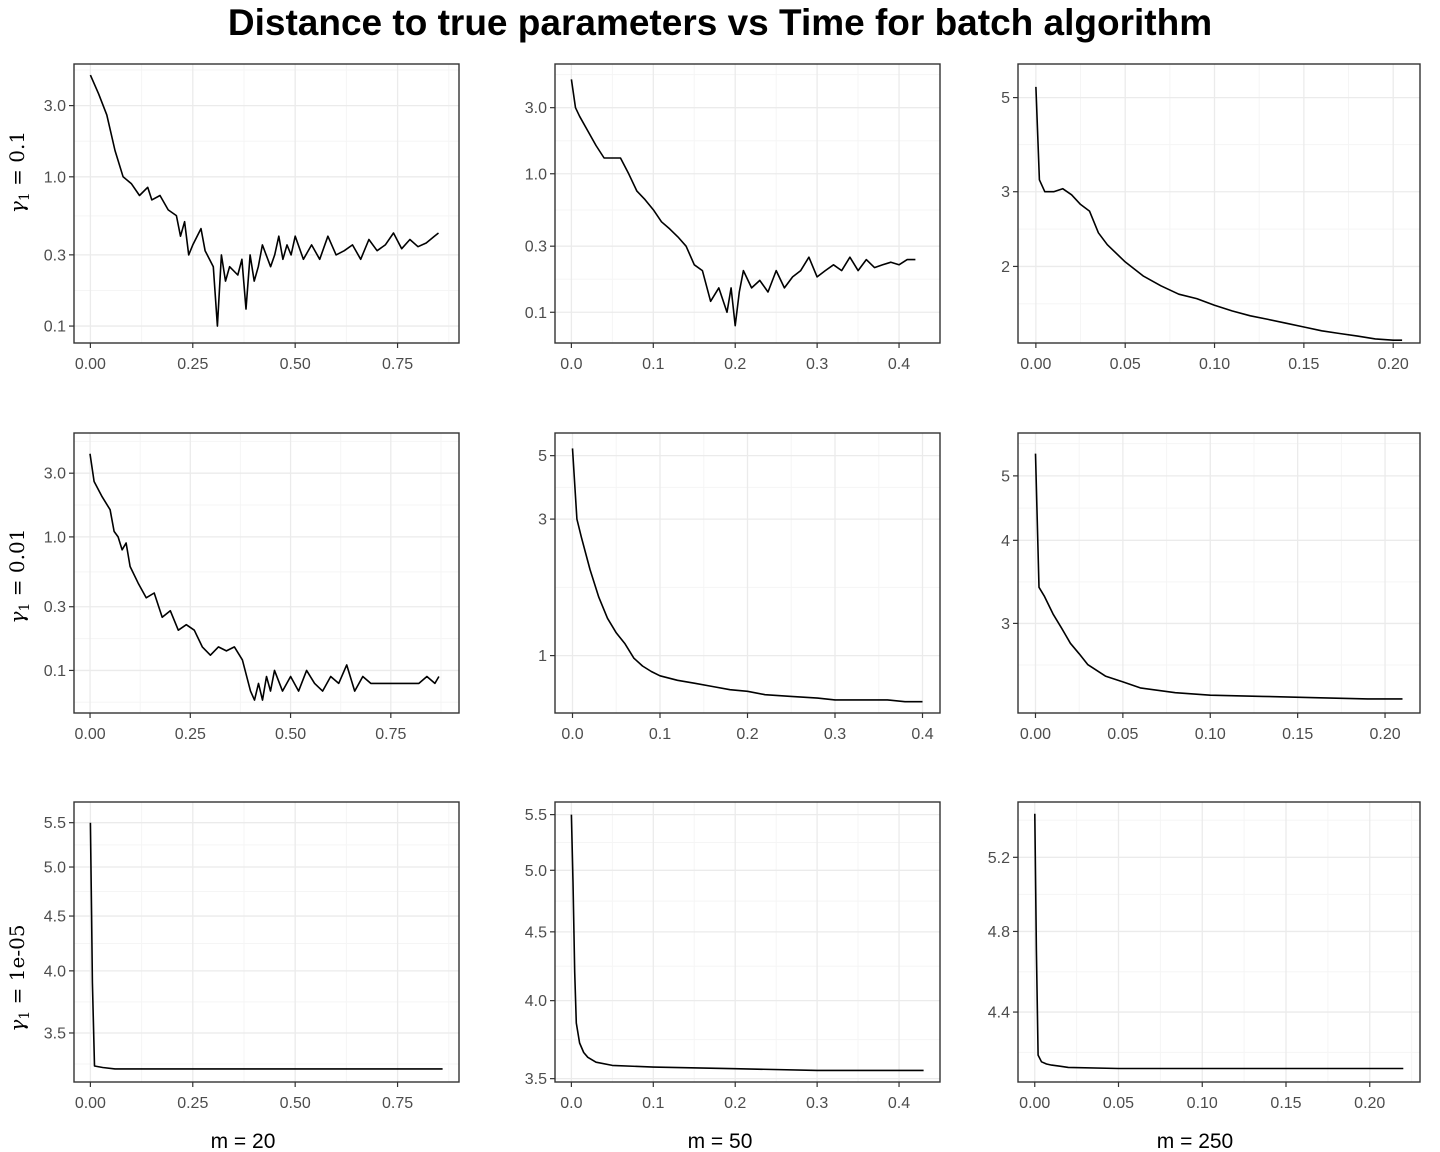 Image resolution: width=1440 pixels, height=1152 pixels. What do you see at coordinates (542, 656) in the screenshot?
I see `y-tick-label: 1` at bounding box center [542, 656].